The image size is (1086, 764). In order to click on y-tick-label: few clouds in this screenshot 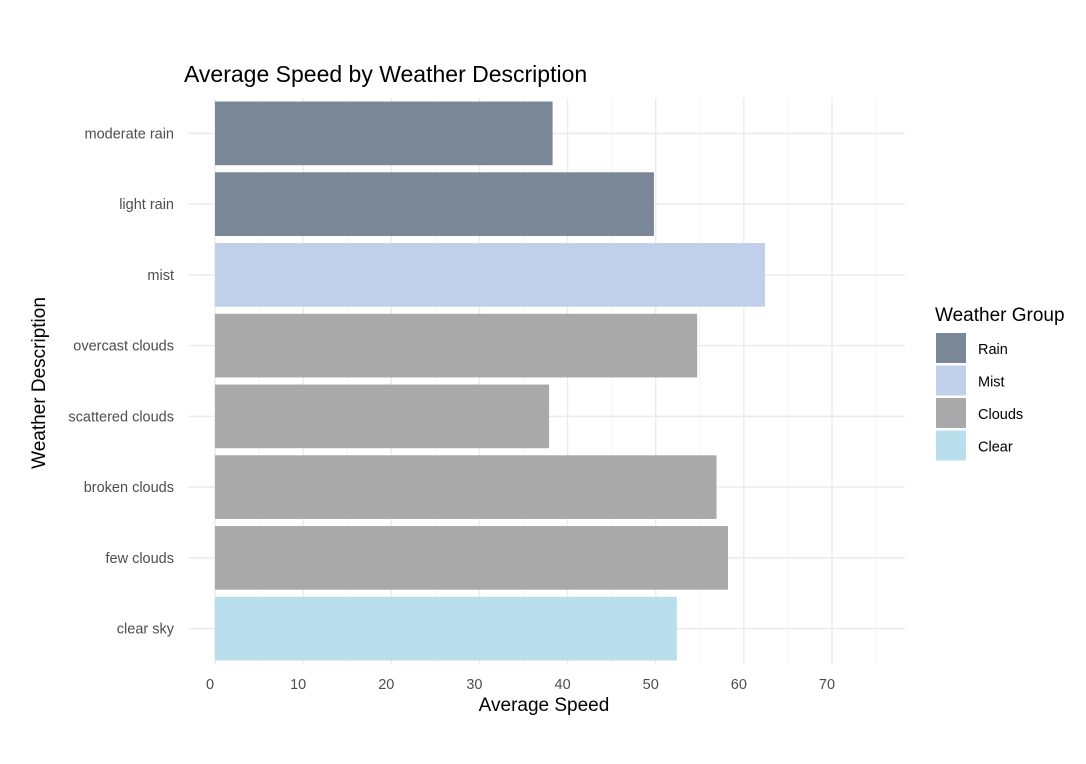, I will do `click(139, 559)`.